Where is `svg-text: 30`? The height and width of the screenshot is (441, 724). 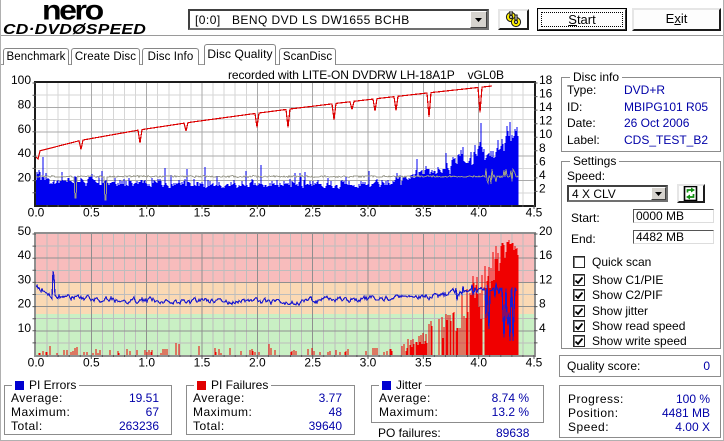
svg-text: 30 is located at coordinates (25, 279).